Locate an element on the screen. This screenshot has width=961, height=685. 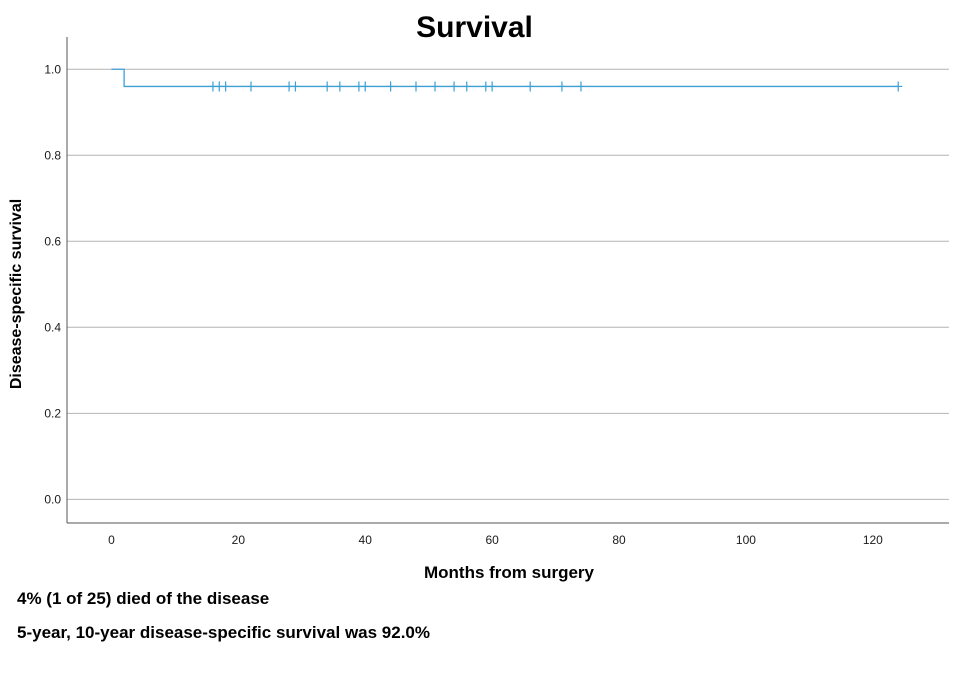
x-axis-label: Months from surgery is located at coordinates (509, 572).